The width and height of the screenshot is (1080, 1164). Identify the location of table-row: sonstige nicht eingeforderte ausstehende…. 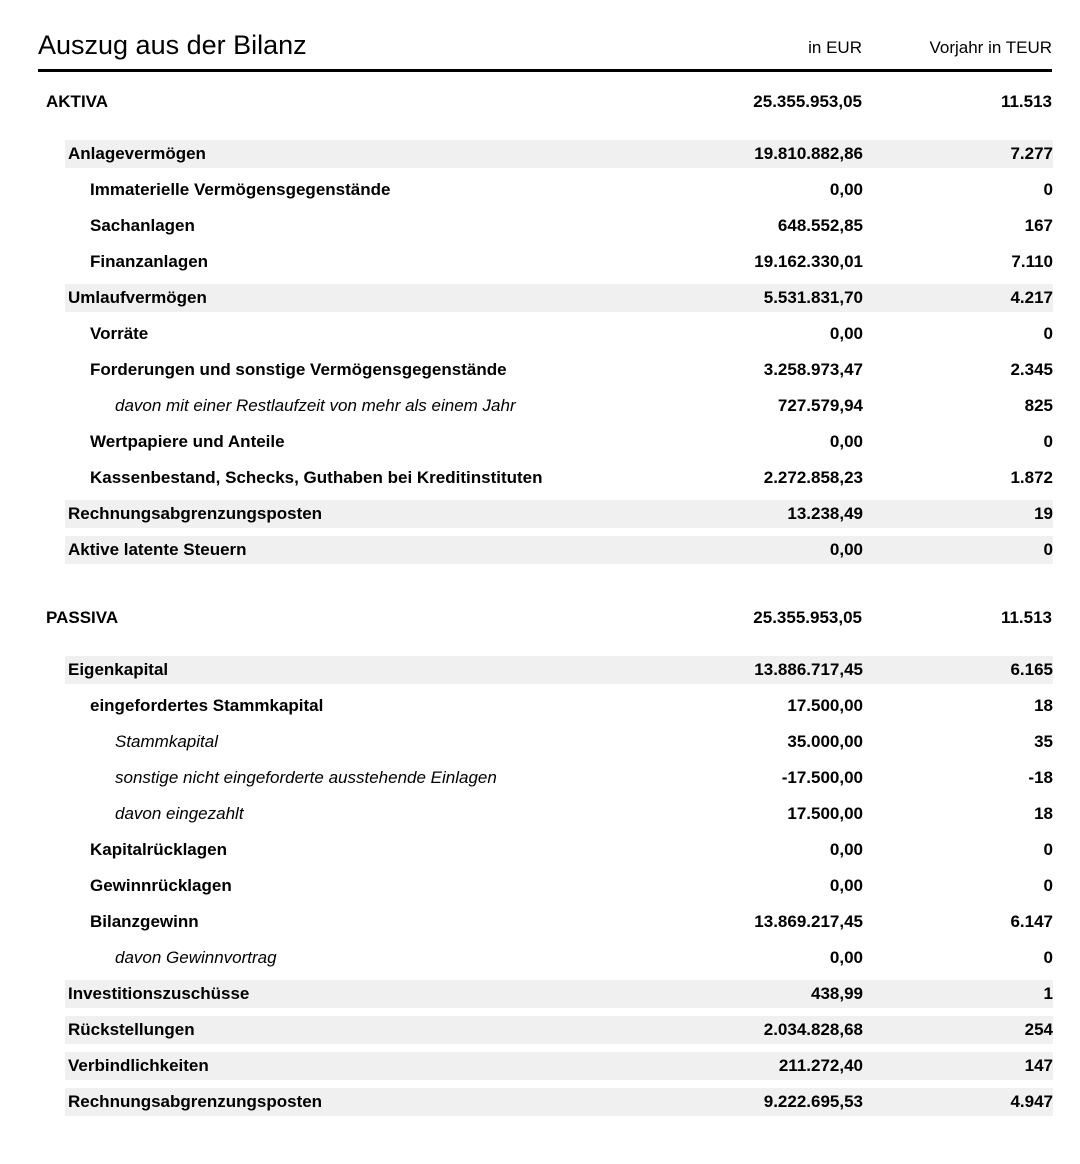
(559, 778).